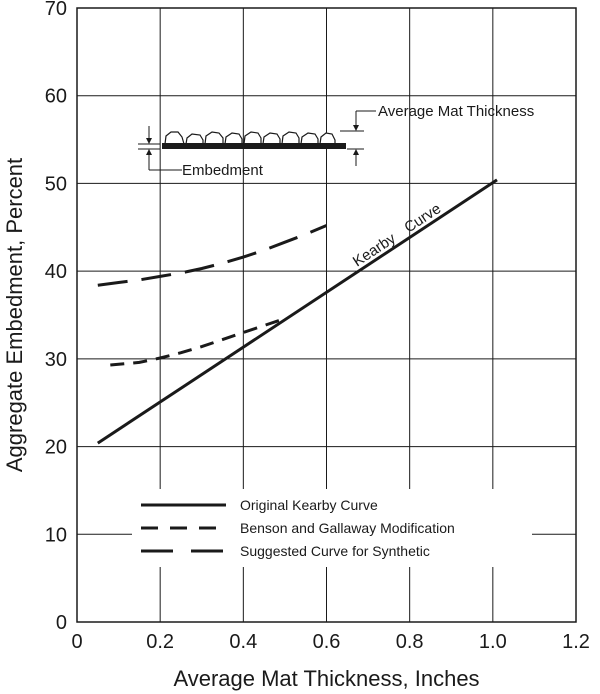 This screenshot has height=694, width=600. I want to click on y-tick-label: 10, so click(56, 535).